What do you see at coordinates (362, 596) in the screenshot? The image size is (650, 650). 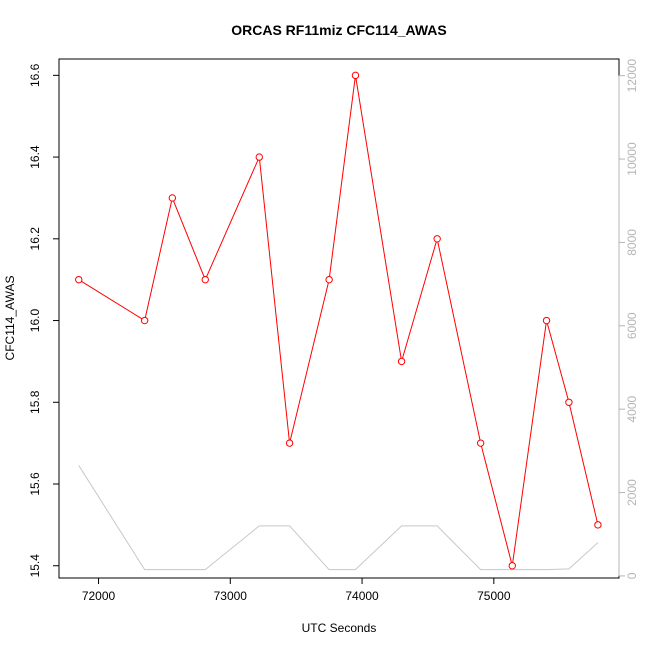 I see `x-tick-label: 74000` at bounding box center [362, 596].